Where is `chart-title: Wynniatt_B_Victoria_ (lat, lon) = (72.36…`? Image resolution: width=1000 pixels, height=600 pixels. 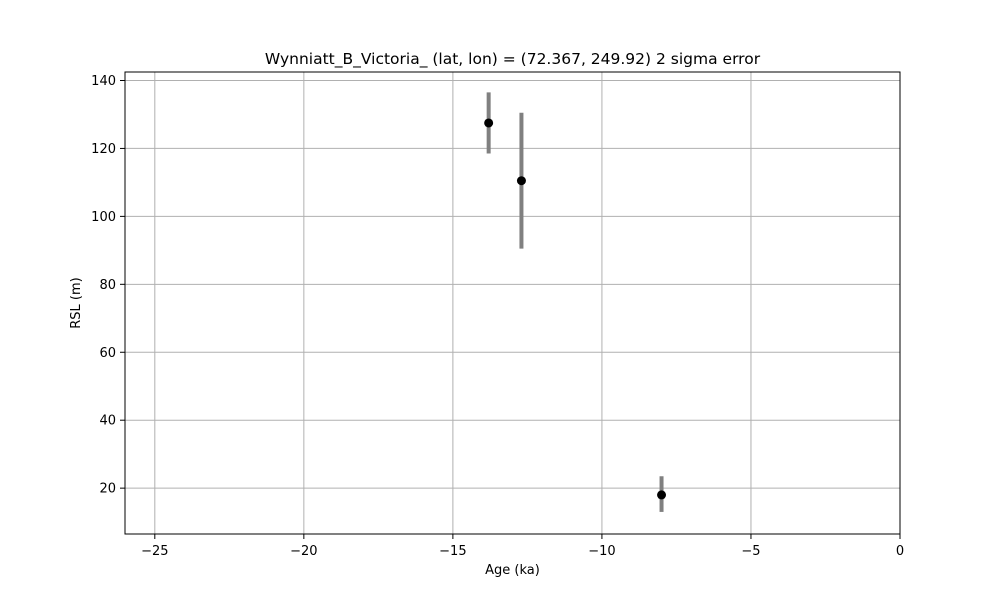
chart-title: Wynniatt_B_Victoria_ (lat, lon) = (72.36… is located at coordinates (513, 59).